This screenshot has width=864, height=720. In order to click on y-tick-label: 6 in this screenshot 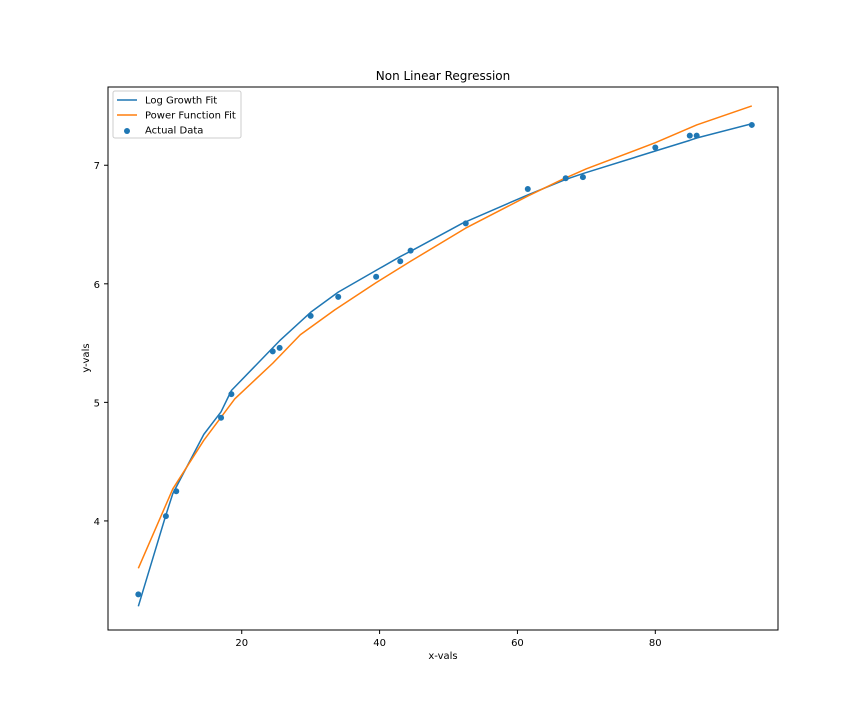, I will do `click(97, 285)`.